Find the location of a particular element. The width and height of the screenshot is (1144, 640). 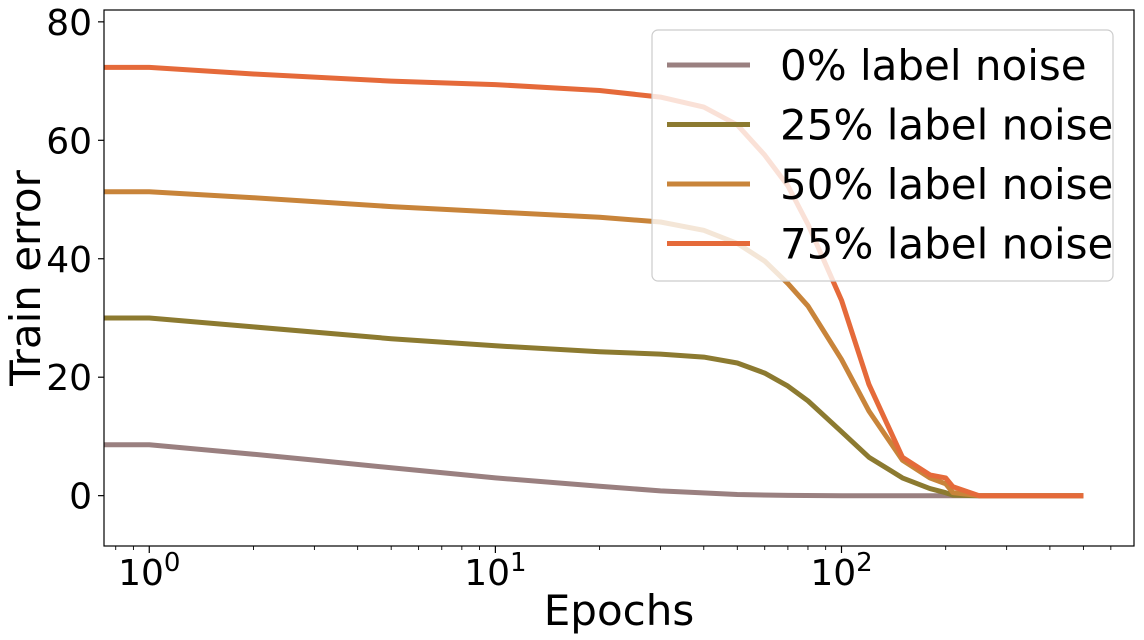

y-axis-label: Train error is located at coordinates (25, 278).